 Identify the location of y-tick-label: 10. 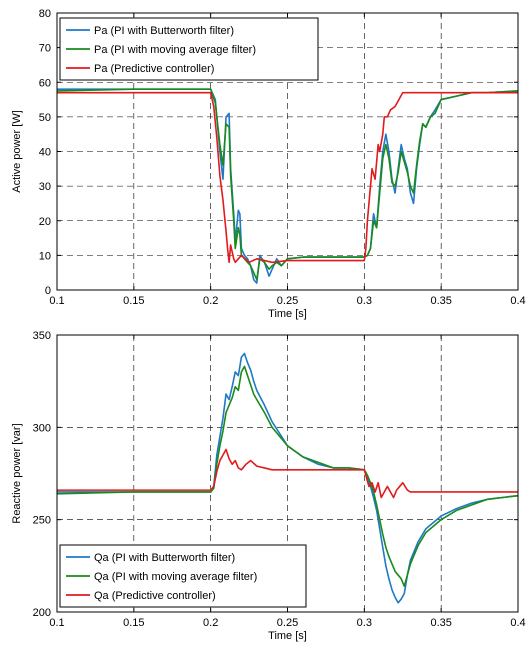
(45, 256).